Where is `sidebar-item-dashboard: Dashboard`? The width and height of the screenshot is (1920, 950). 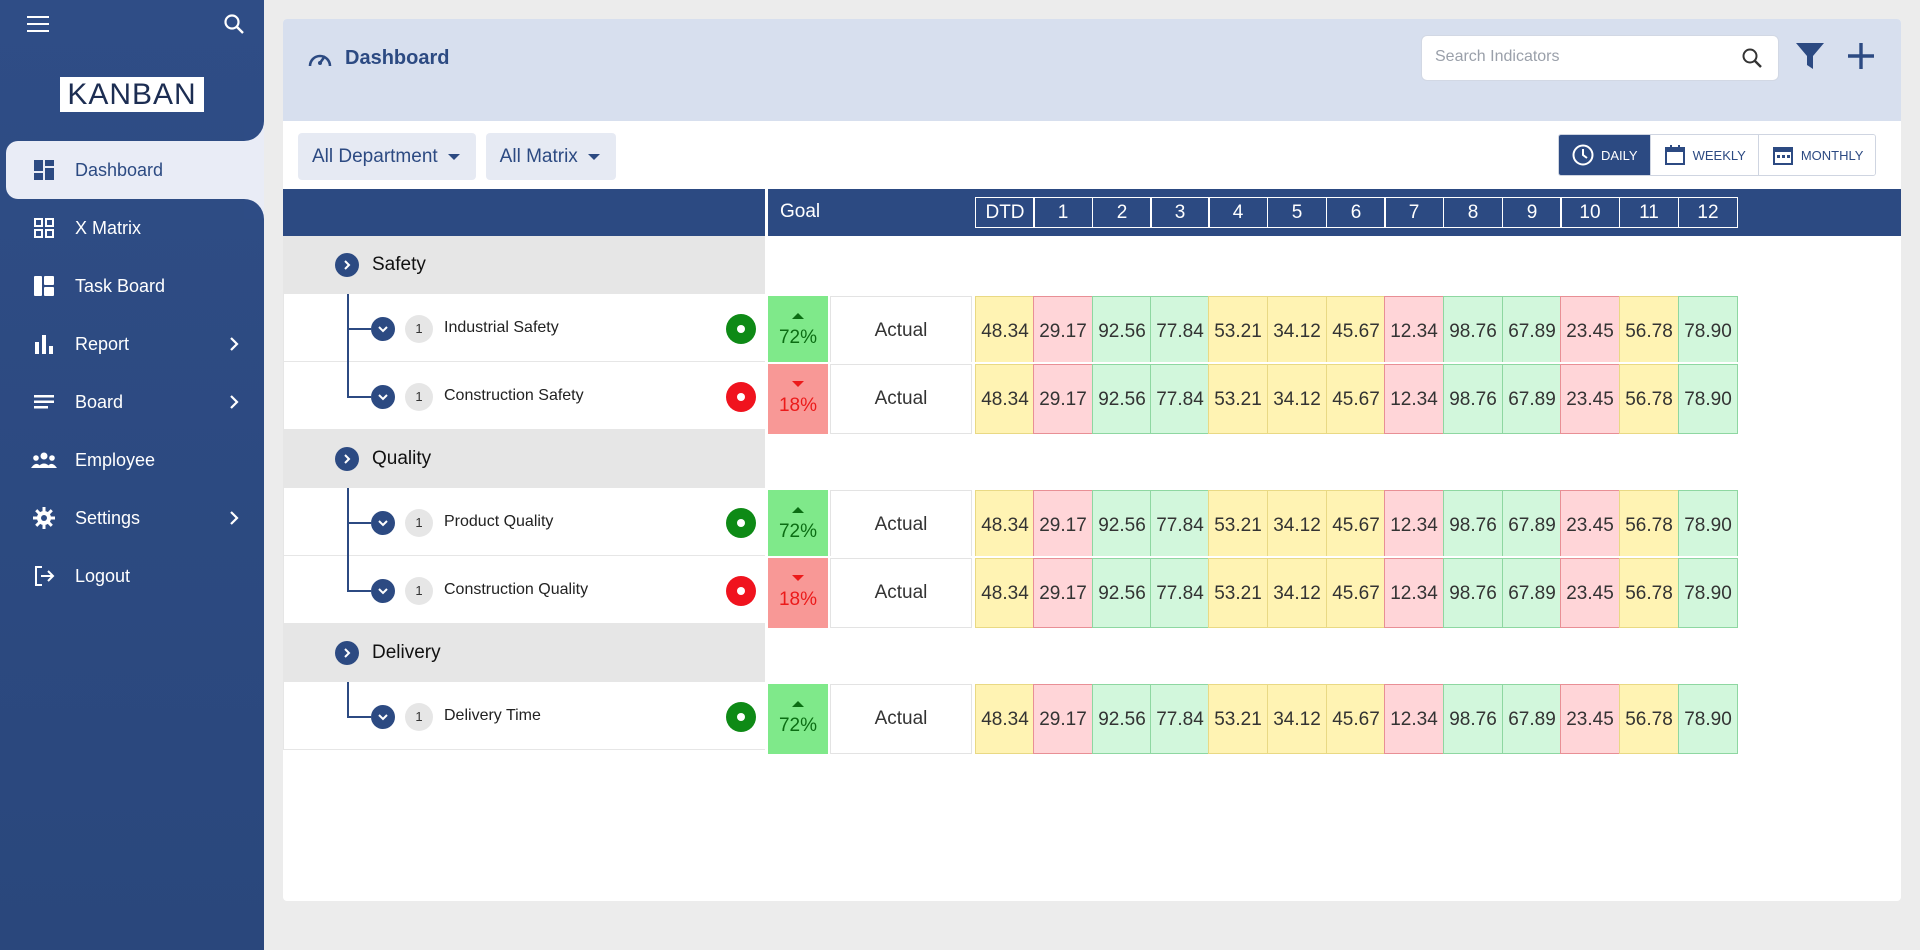
sidebar-item-dashboard: Dashboard is located at coordinates (135, 170).